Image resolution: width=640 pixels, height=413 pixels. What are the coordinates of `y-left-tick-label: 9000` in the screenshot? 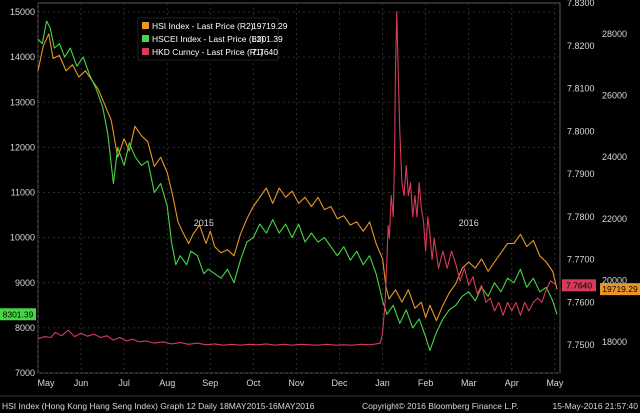 It's located at (25, 283).